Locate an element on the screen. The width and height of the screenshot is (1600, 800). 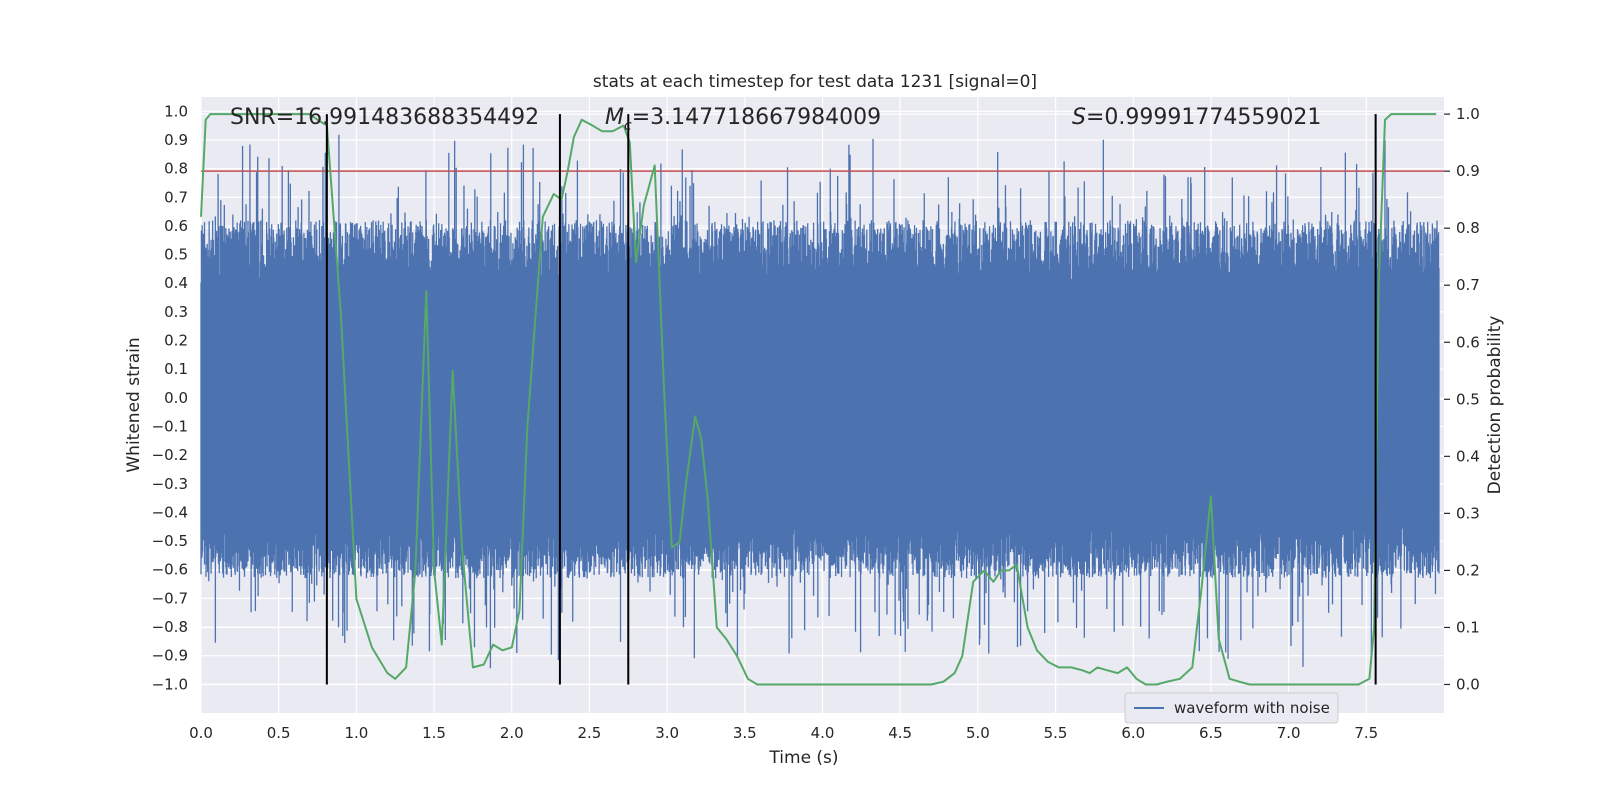
y-left-tick-label: −0.4 is located at coordinates (170, 512).